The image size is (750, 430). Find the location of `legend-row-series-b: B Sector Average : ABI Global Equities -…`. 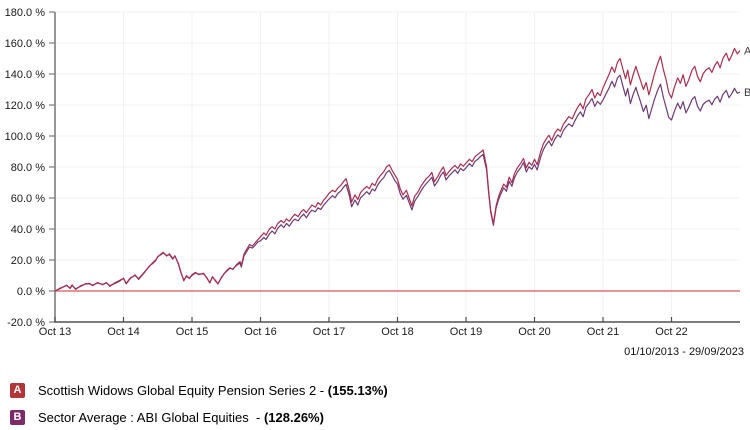

legend-row-series-b: B Sector Average : ABI Global Equities -… is located at coordinates (167, 417).